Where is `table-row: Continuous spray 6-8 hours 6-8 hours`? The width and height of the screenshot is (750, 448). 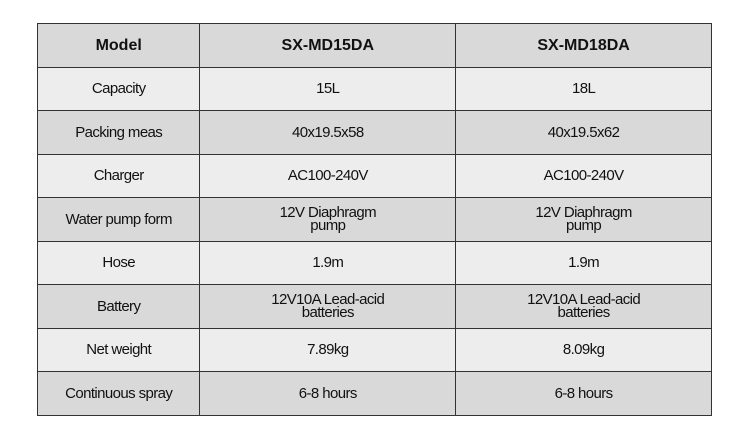
table-row: Continuous spray 6-8 hours 6-8 hours is located at coordinates (374, 393).